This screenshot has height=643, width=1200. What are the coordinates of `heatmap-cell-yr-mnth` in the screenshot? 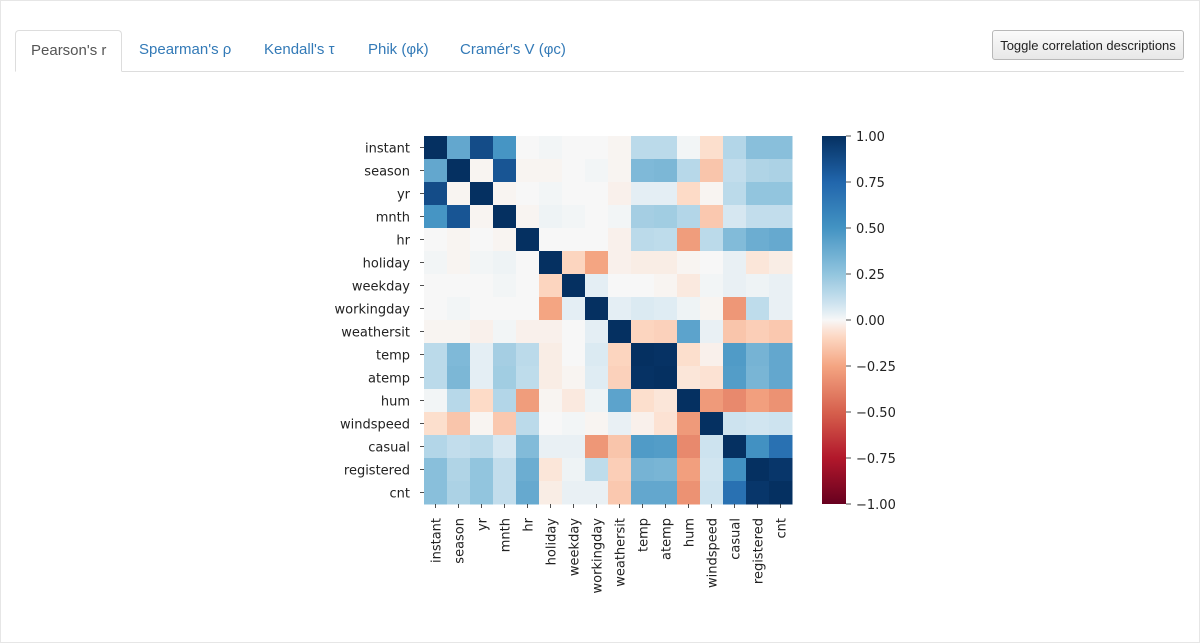 It's located at (505, 194).